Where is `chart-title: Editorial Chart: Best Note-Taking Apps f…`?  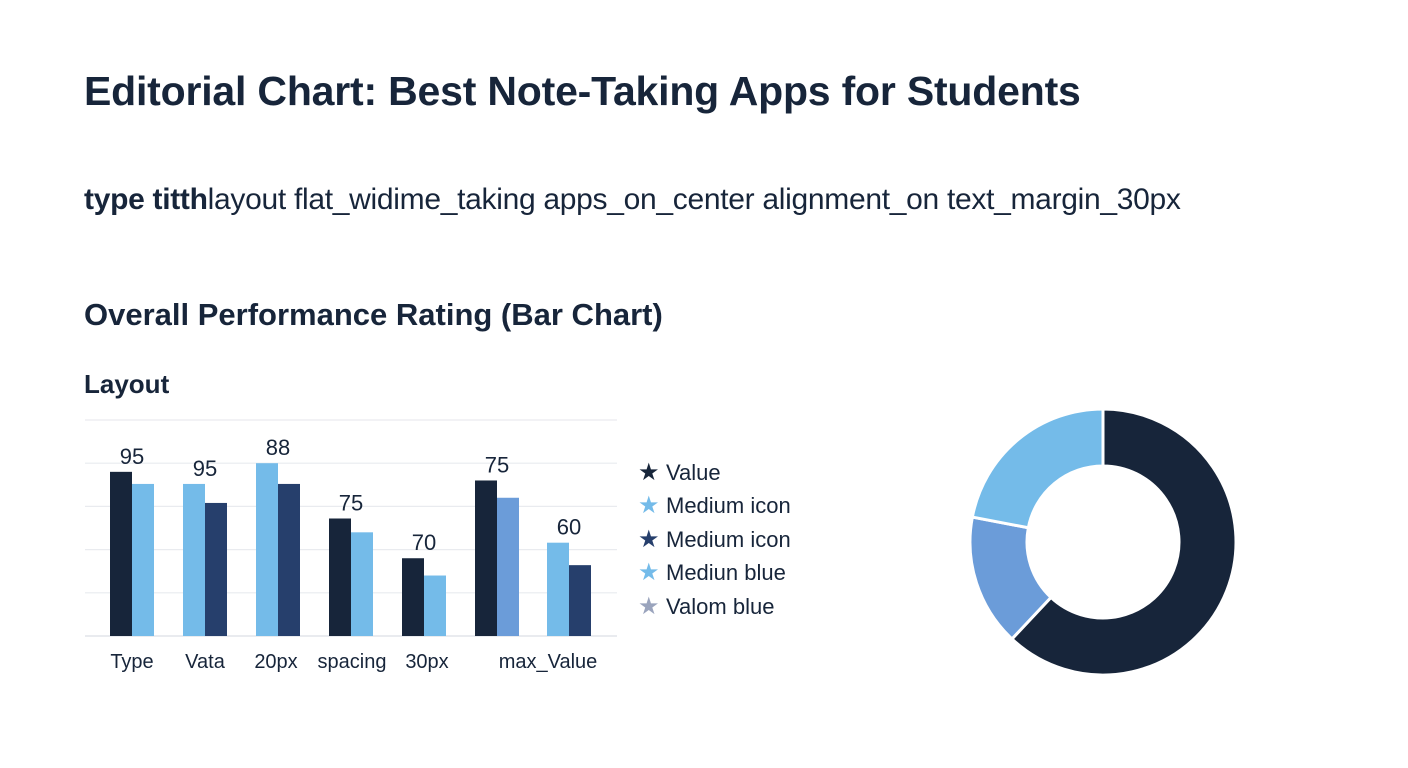
chart-title: Editorial Chart: Best Note-Taking Apps f… is located at coordinates (582, 91).